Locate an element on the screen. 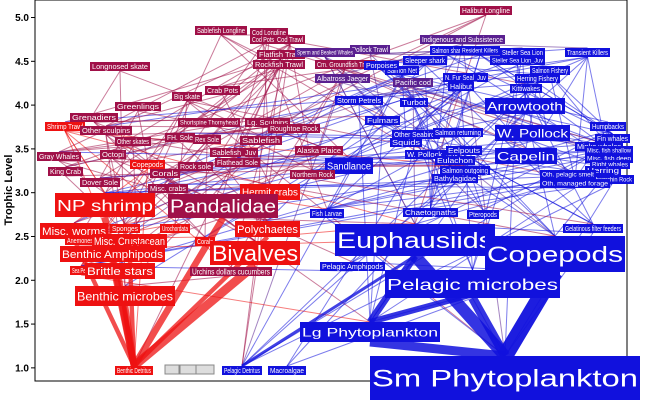 This screenshot has height=401, width=651. node-label: Brittle stars is located at coordinates (120, 272).